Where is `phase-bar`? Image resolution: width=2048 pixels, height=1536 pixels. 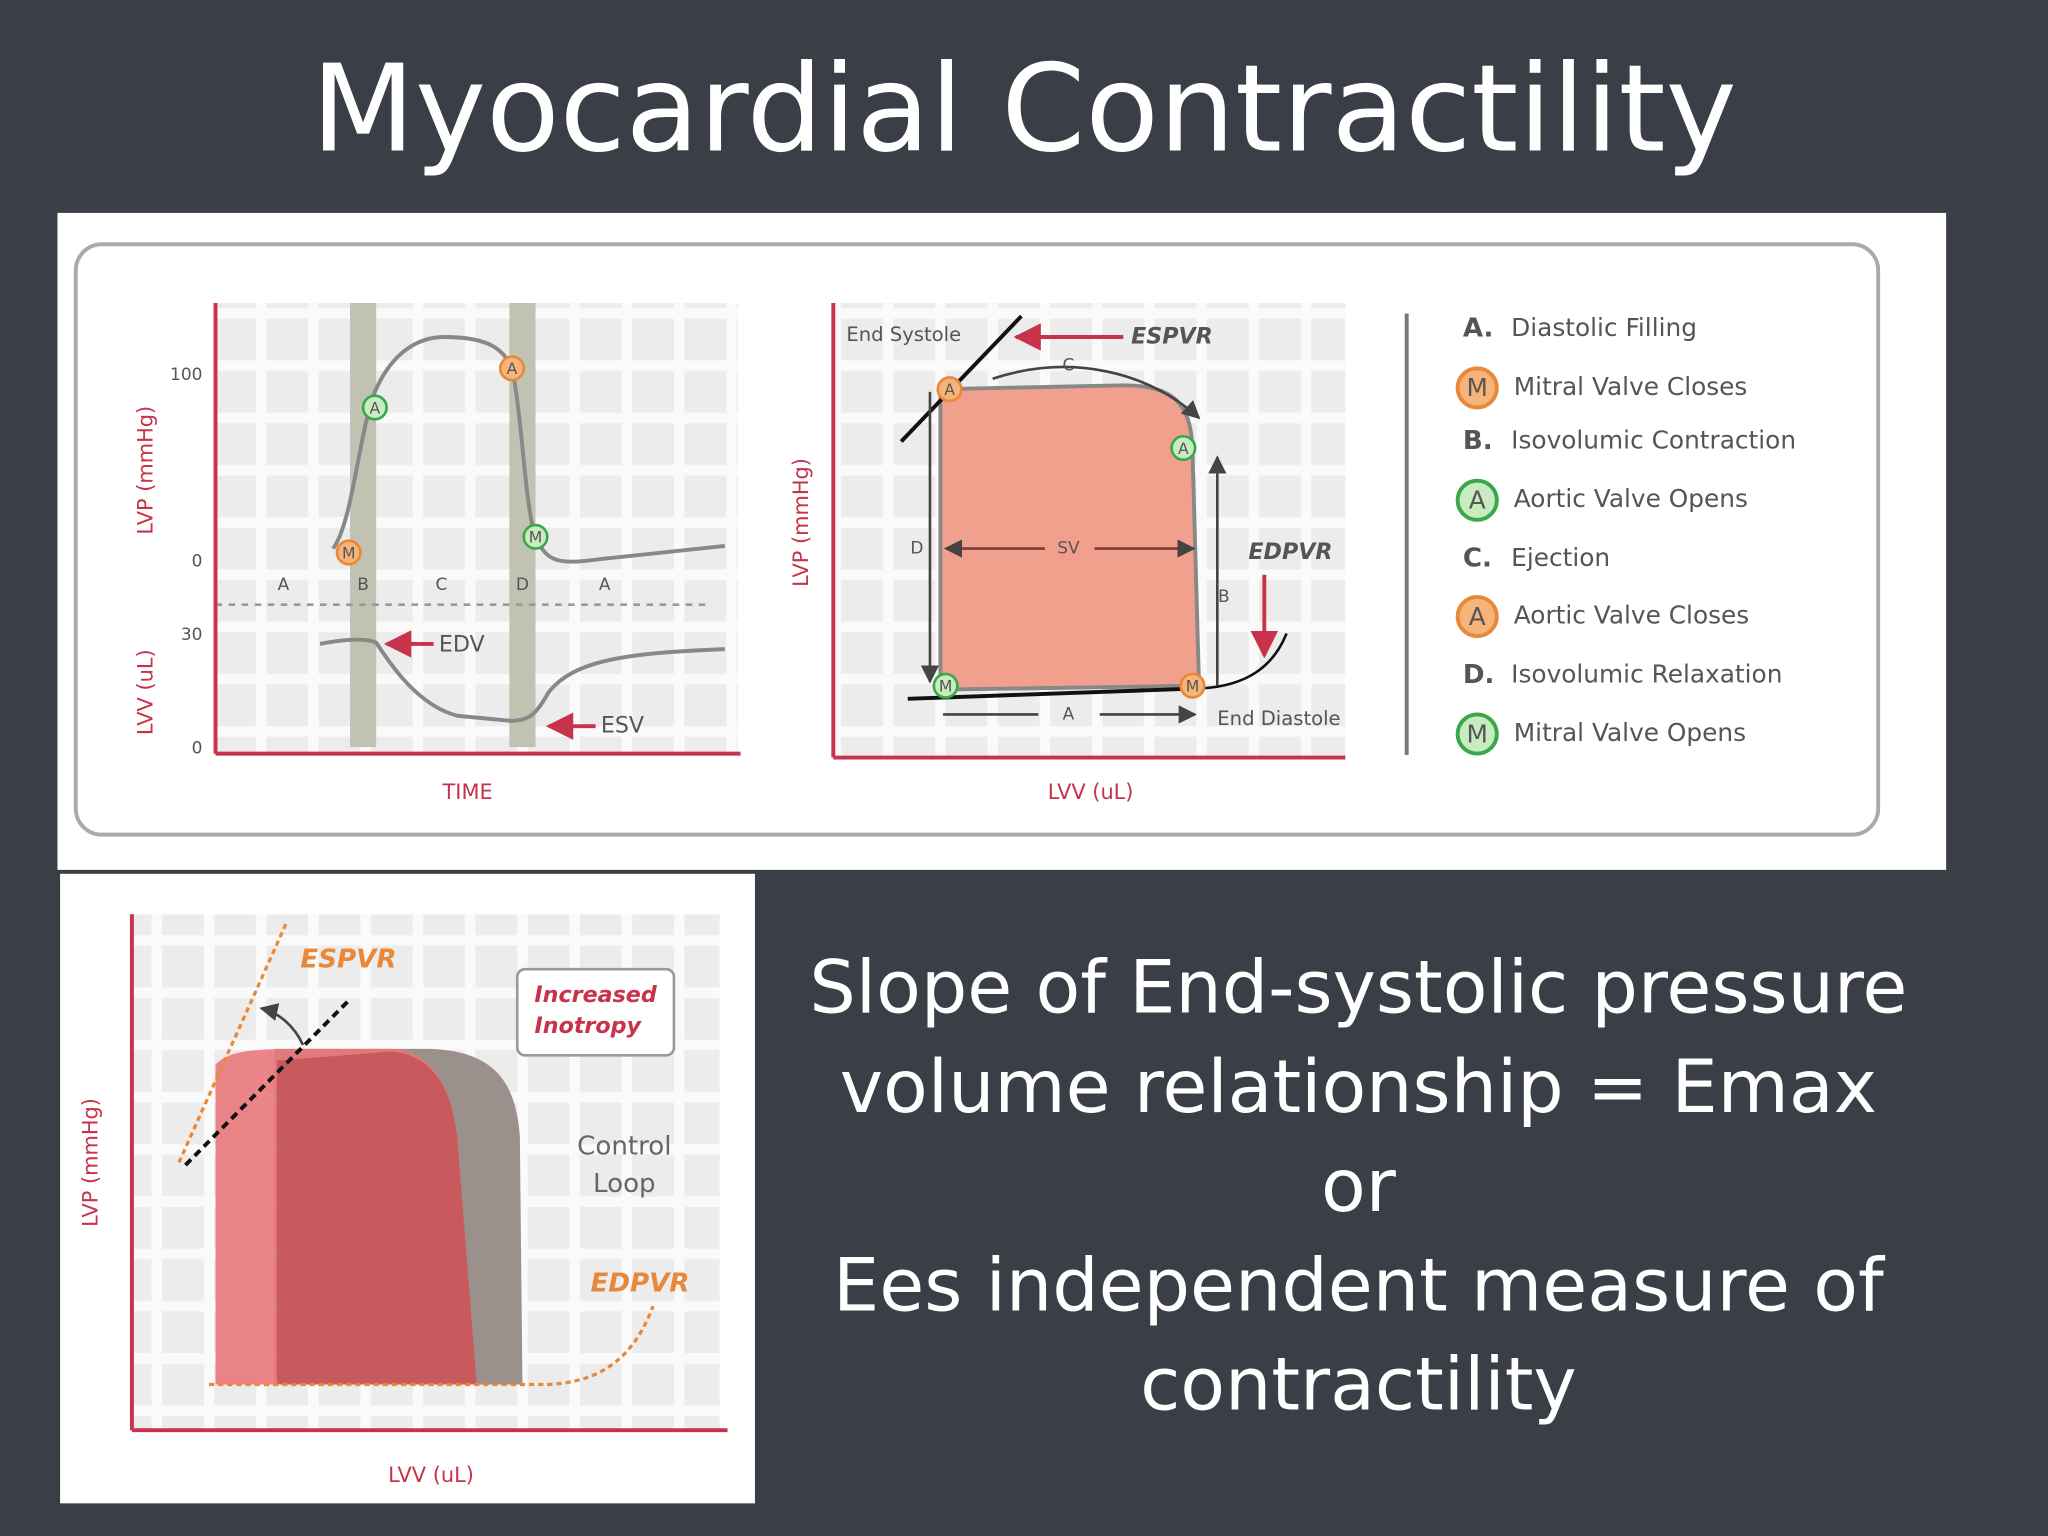
phase-bar is located at coordinates (363, 525).